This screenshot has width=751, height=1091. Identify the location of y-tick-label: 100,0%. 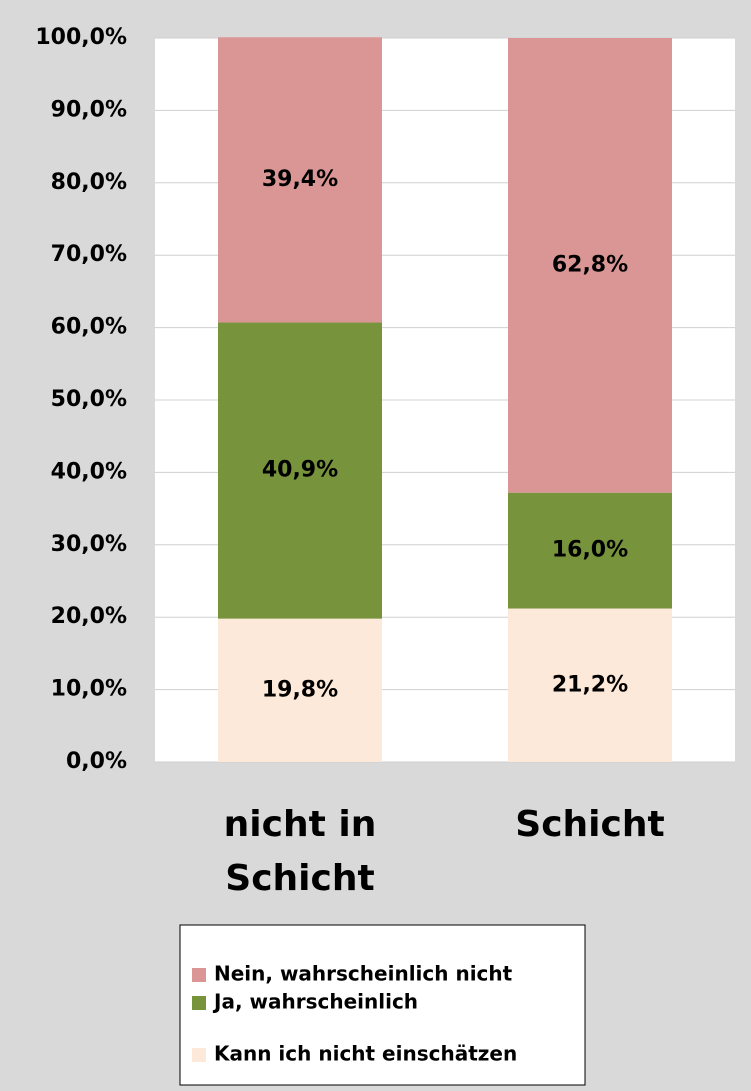
(81, 37).